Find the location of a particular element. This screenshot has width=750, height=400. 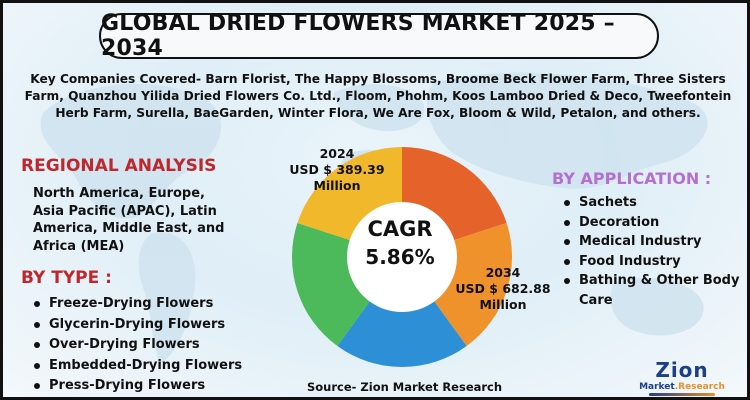

by-type-heading: BY TYPE : is located at coordinates (66, 278).